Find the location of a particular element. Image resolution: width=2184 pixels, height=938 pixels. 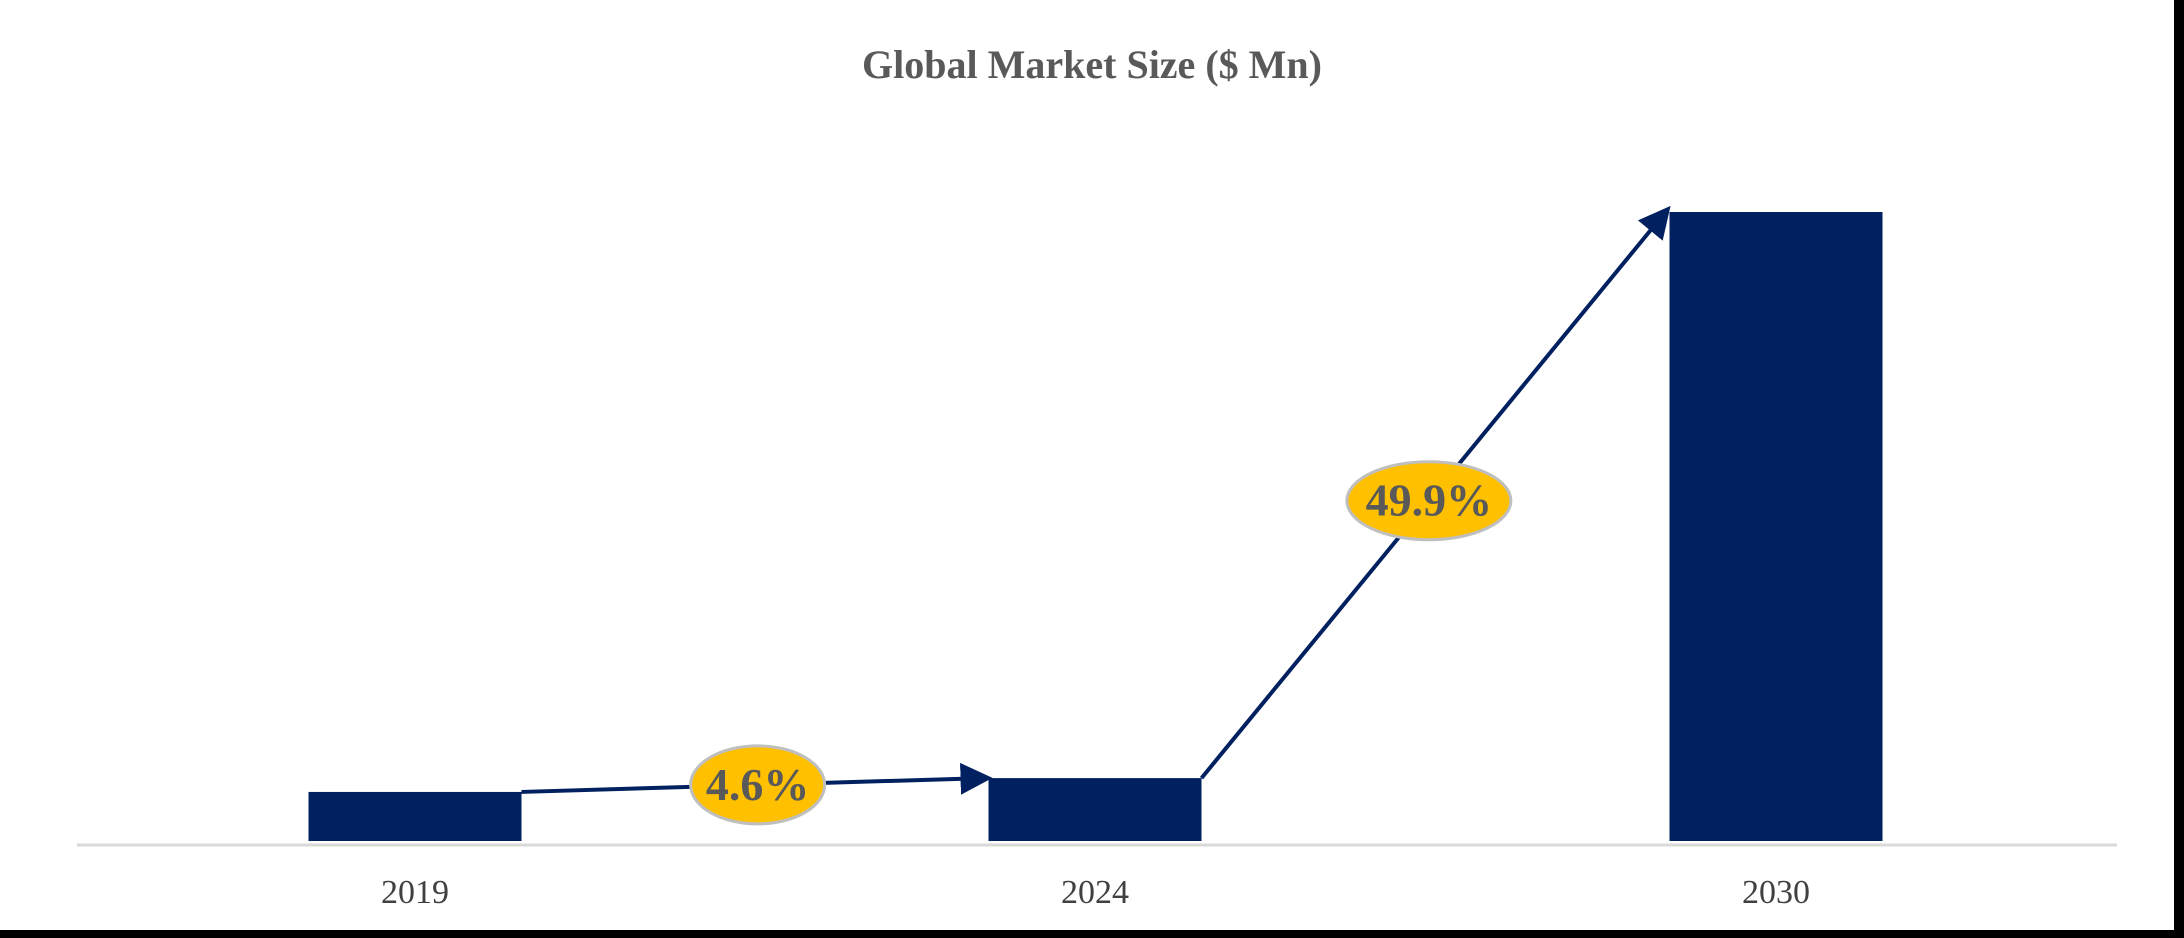

bar-2030 is located at coordinates (1776, 526).